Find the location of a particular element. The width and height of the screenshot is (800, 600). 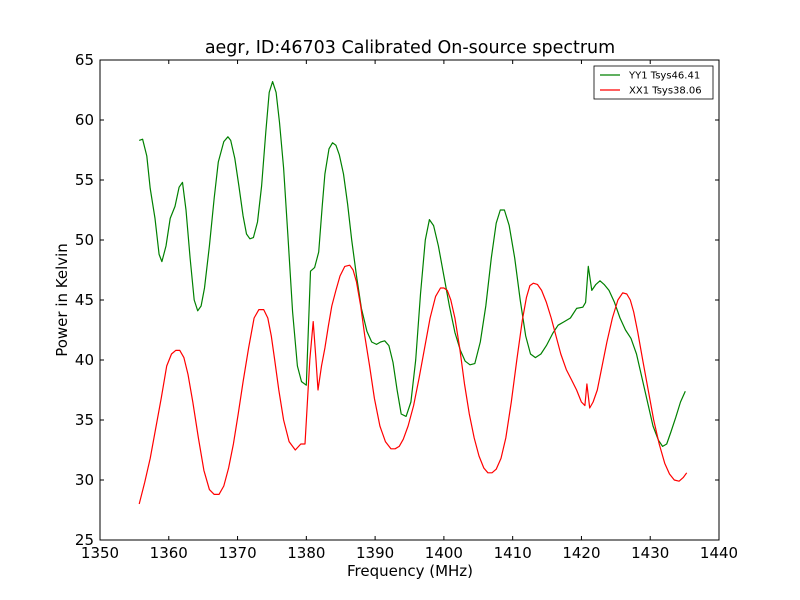

x-tick-label: 1440 is located at coordinates (719, 553).